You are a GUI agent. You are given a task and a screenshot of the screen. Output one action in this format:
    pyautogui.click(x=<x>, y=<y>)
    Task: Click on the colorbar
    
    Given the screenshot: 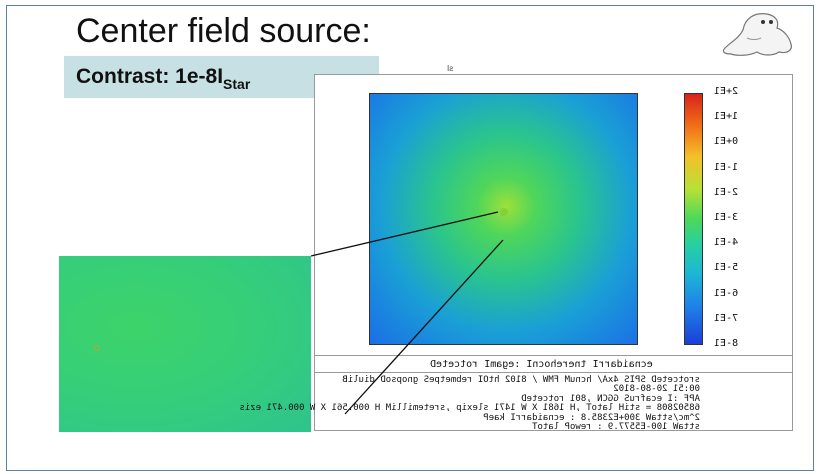 What is the action you would take?
    pyautogui.click(x=693, y=219)
    